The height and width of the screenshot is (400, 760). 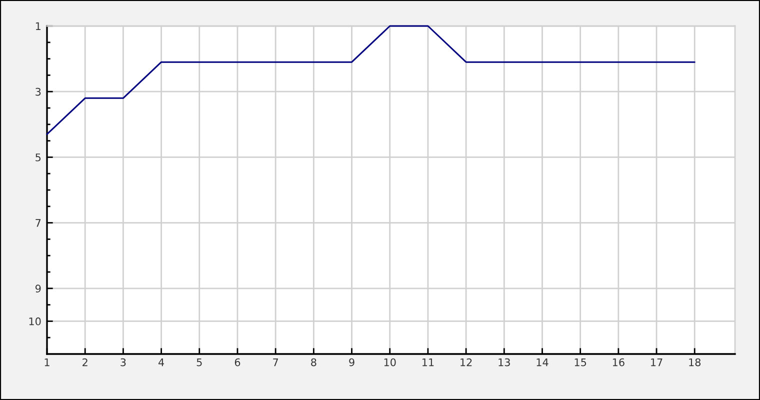 I want to click on x-tick-label: 4, so click(x=161, y=362).